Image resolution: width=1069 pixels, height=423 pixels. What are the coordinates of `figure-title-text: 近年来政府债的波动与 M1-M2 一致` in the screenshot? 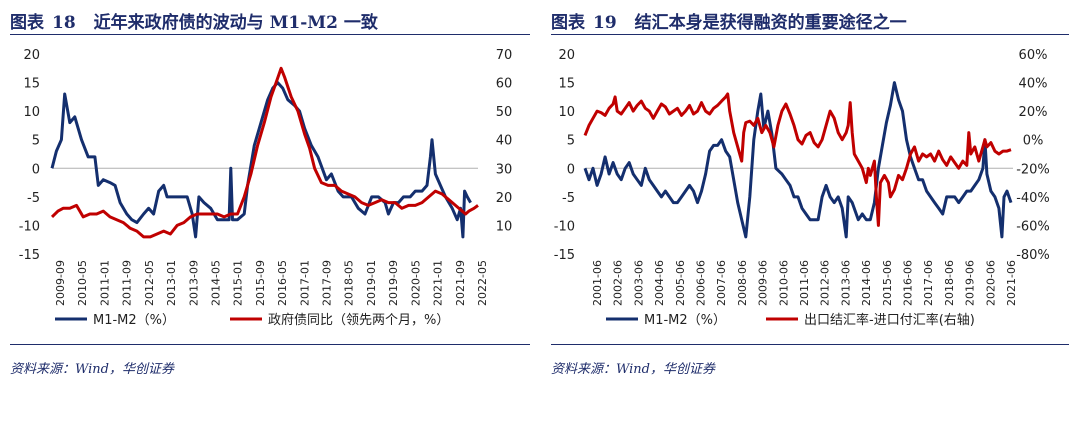 It's located at (235, 23).